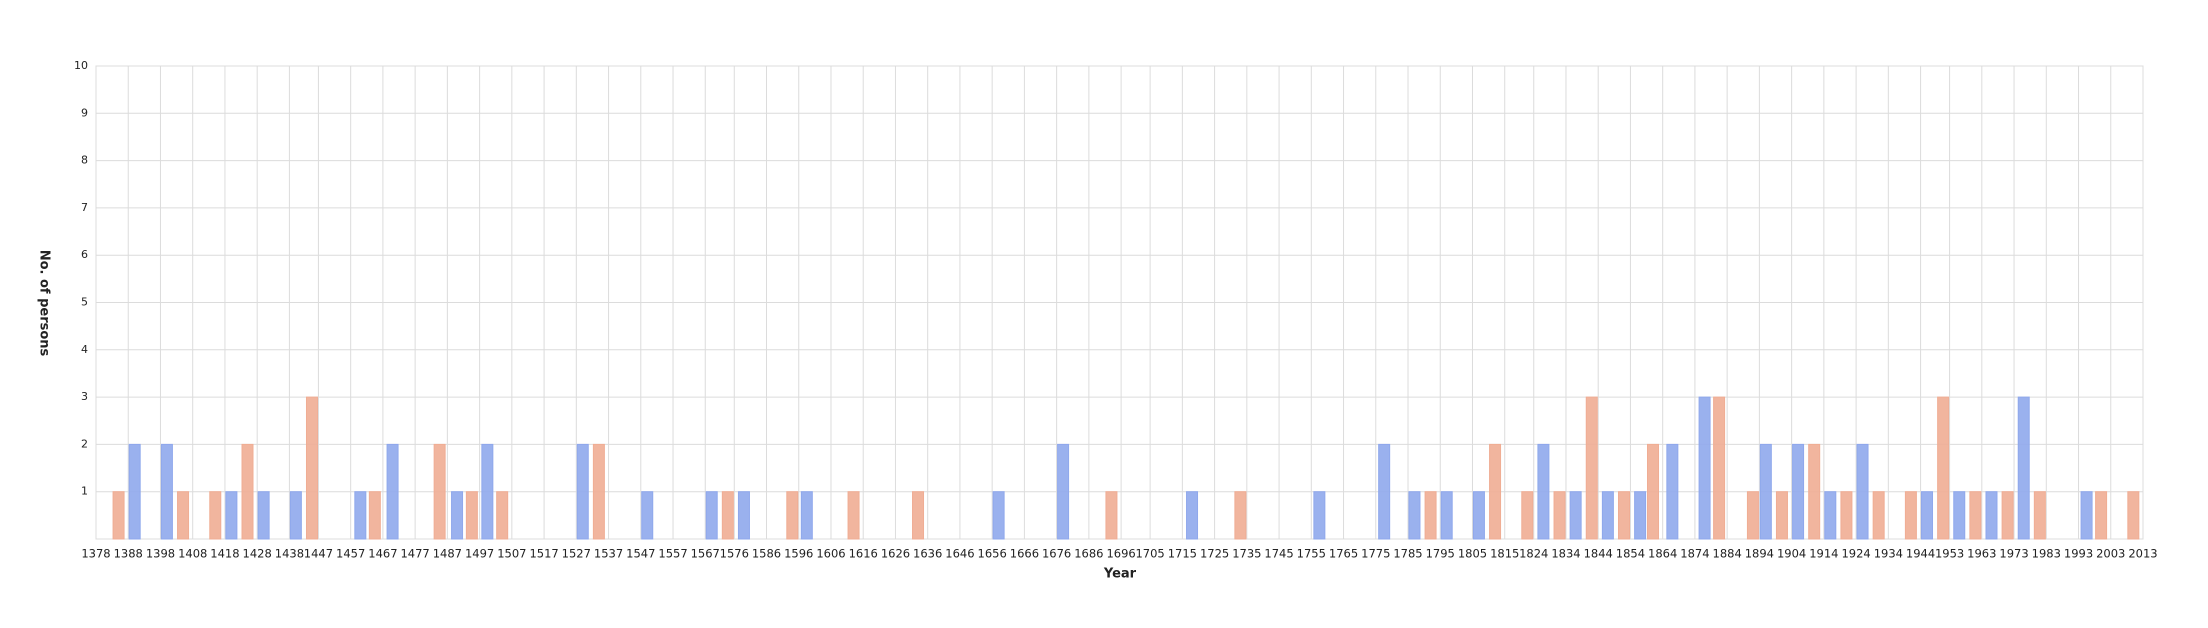 Image resolution: width=2208 pixels, height=628 pixels. Describe the element at coordinates (959, 554) in the screenshot. I see `x-tick-label: 1646` at that location.